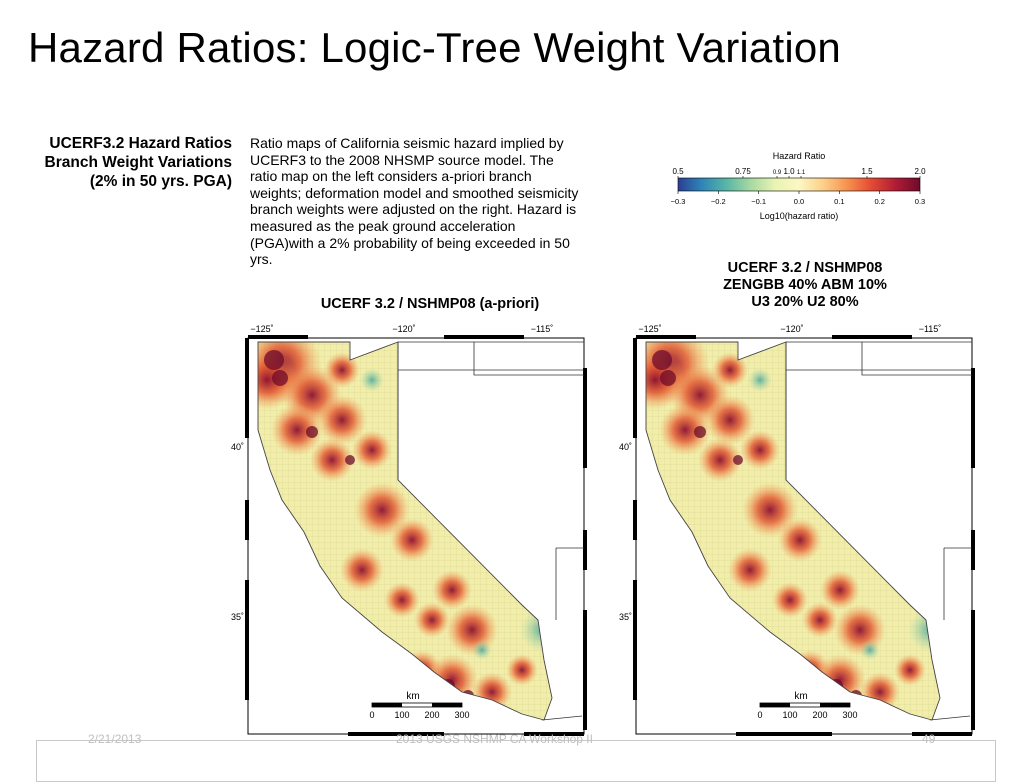 Image resolution: width=1024 pixels, height=782 pixels. I want to click on colorbar-top-tick: 1.1, so click(801, 173).